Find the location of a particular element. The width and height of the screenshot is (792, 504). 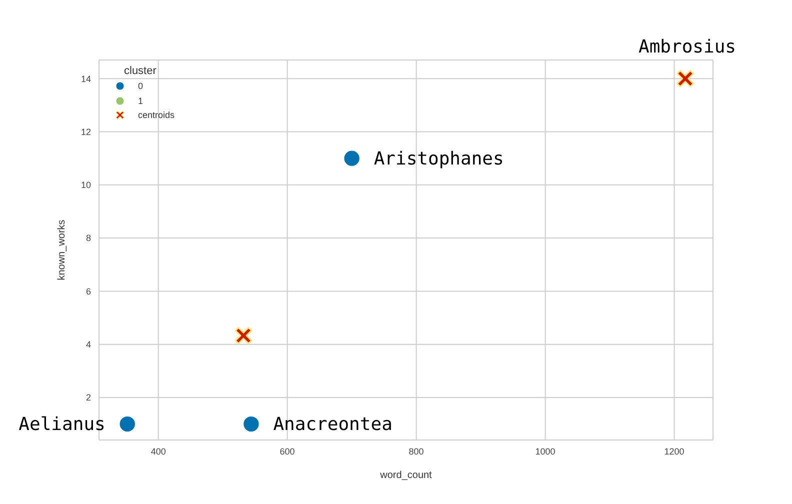

y-axis-title: known_works is located at coordinates (62, 250).